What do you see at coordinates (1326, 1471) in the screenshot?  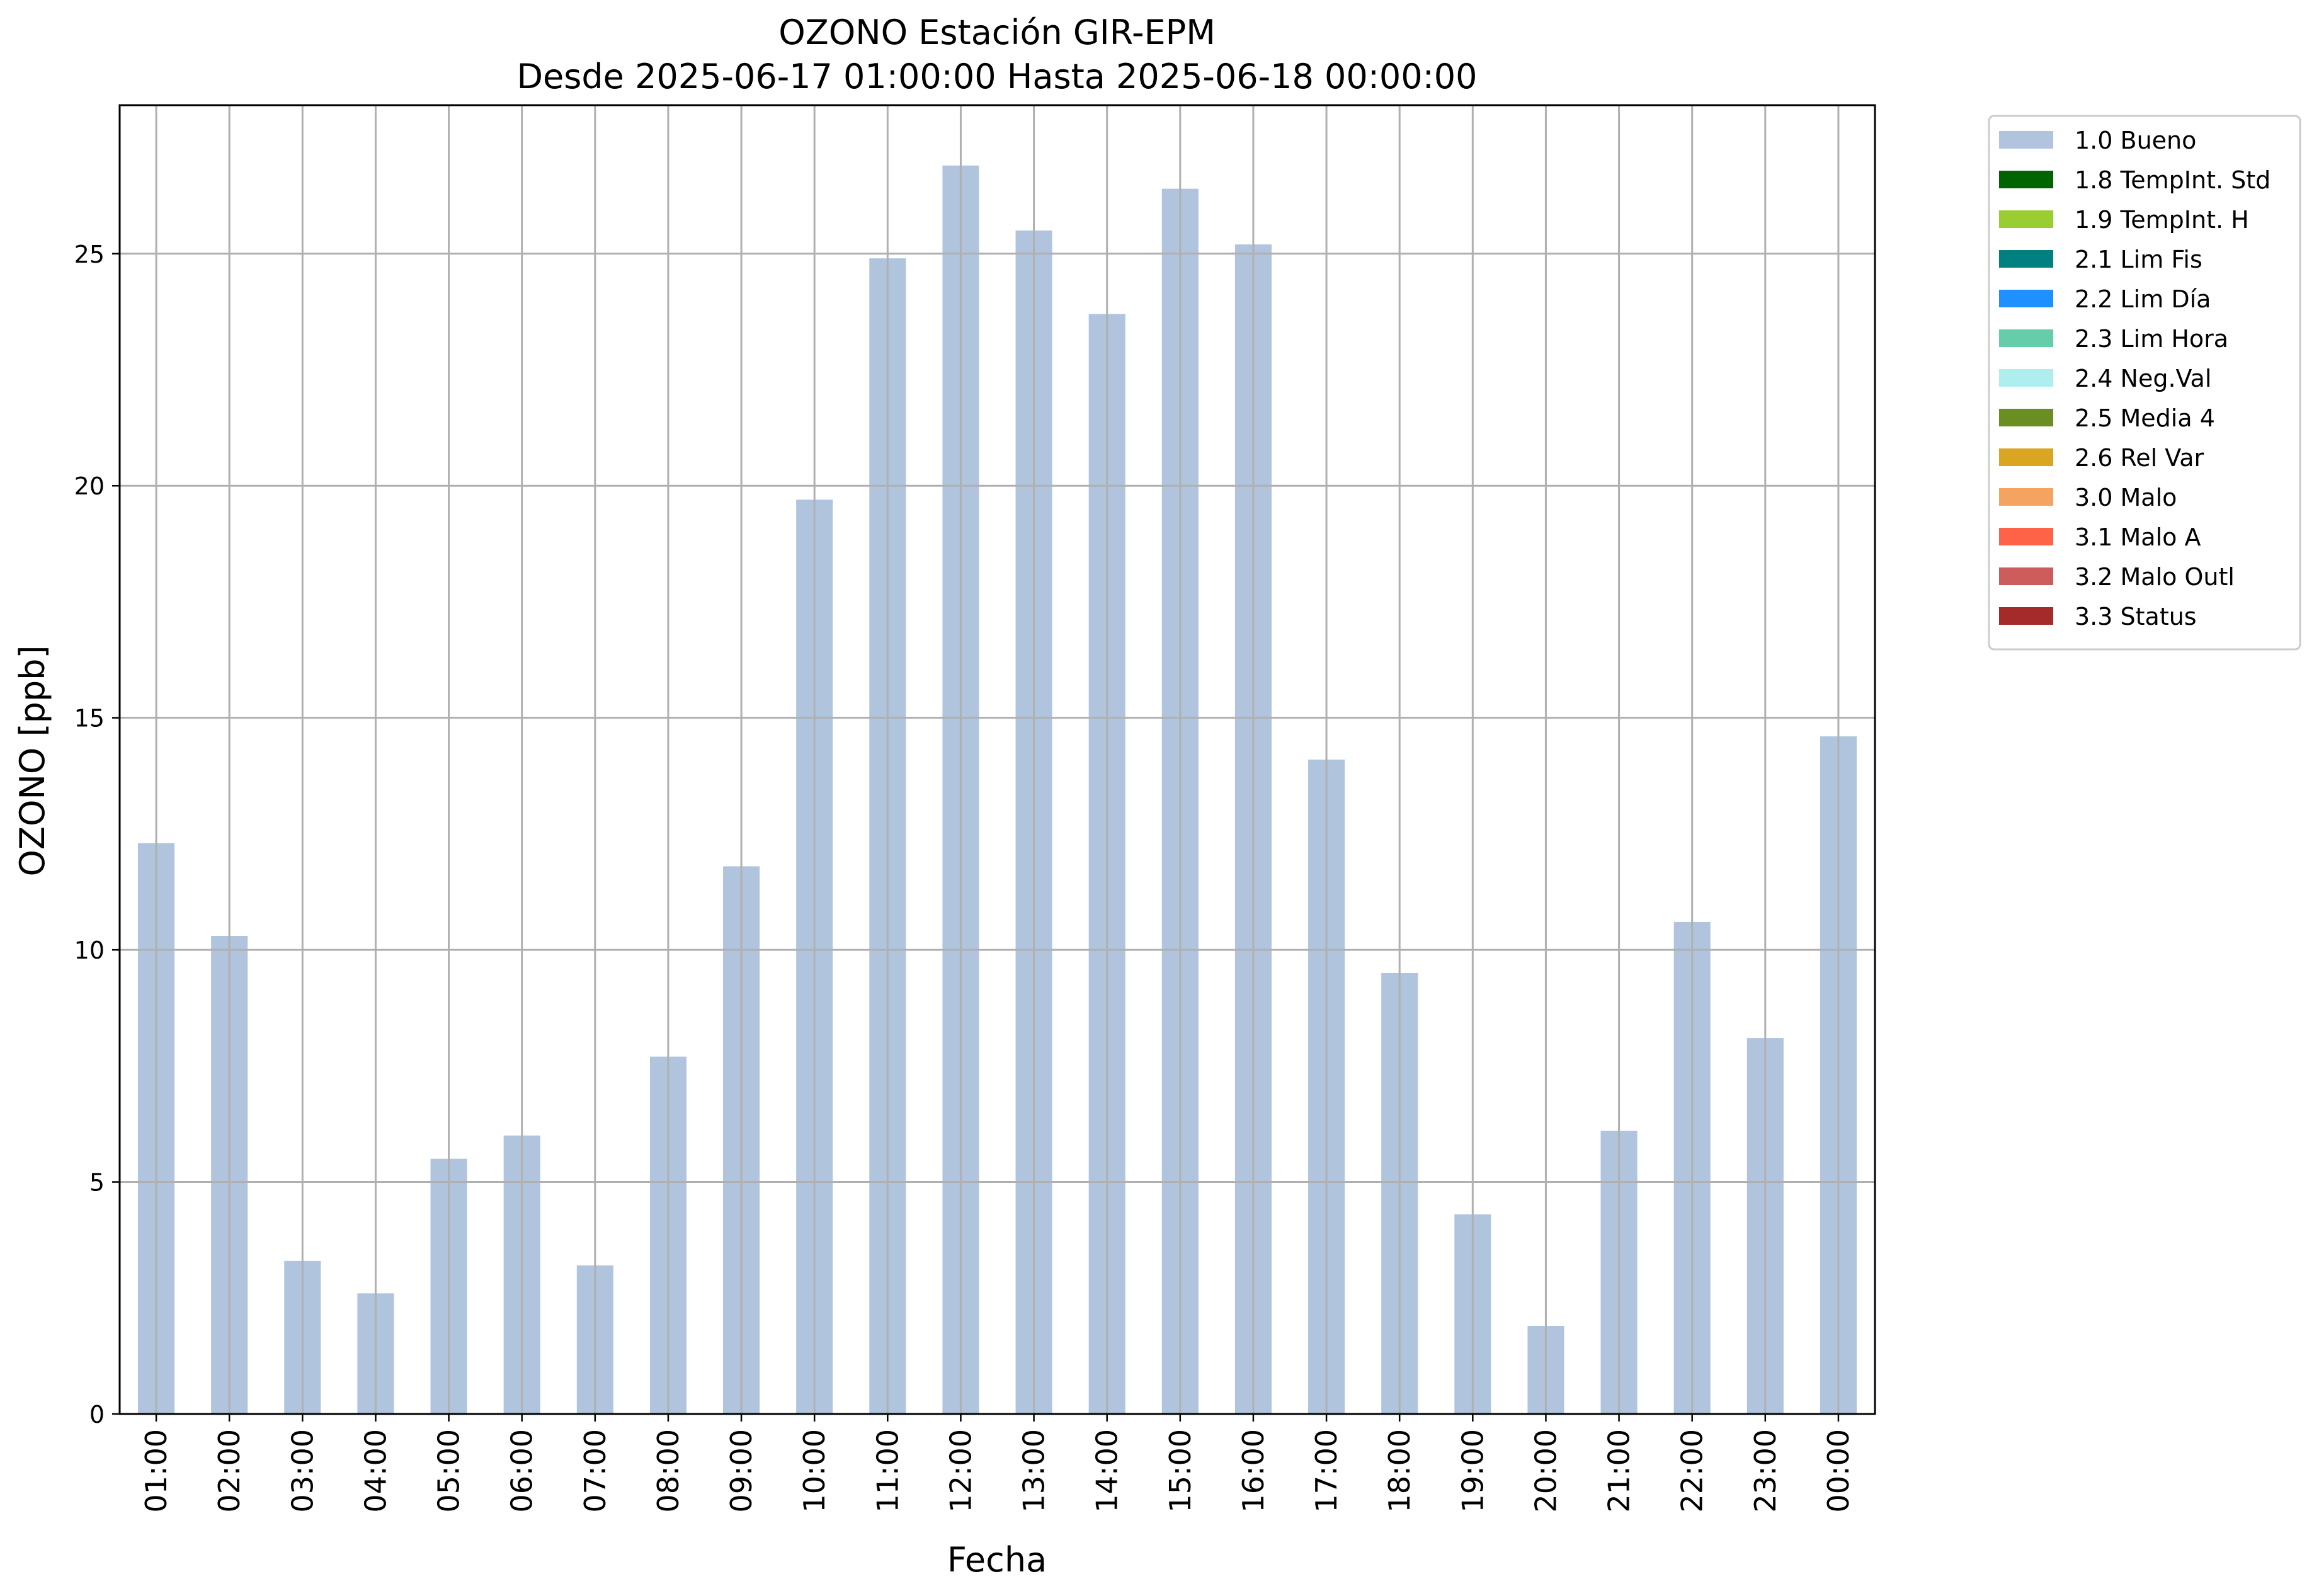 I see `x-tick-label: 17:00` at bounding box center [1326, 1471].